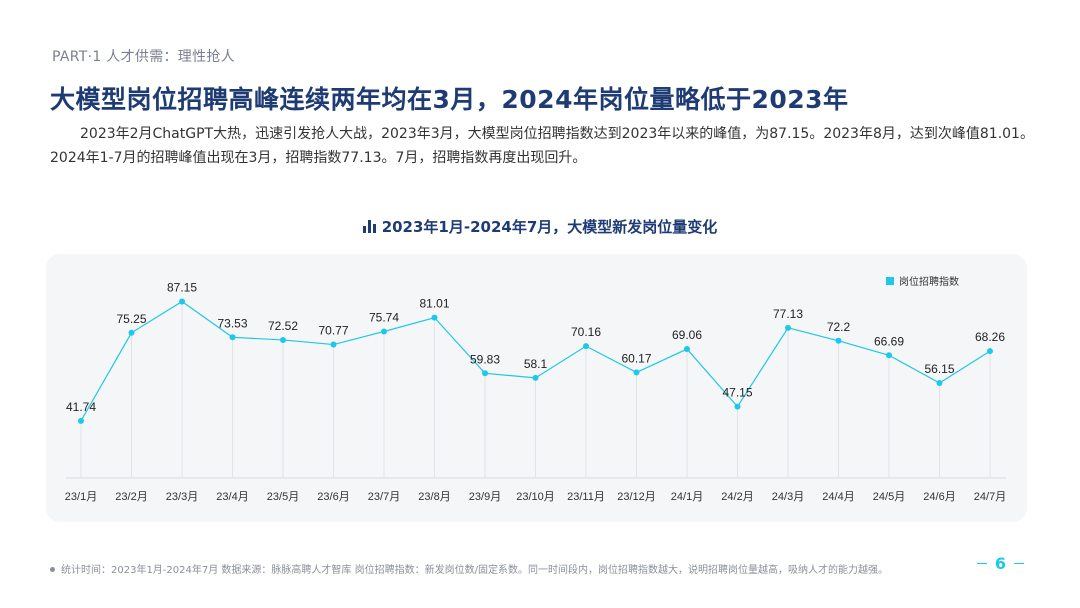 The image size is (1080, 608). I want to click on chart-title-row: 2023年1月-2024年7月，大模型新发岗位量变化, so click(540, 226).